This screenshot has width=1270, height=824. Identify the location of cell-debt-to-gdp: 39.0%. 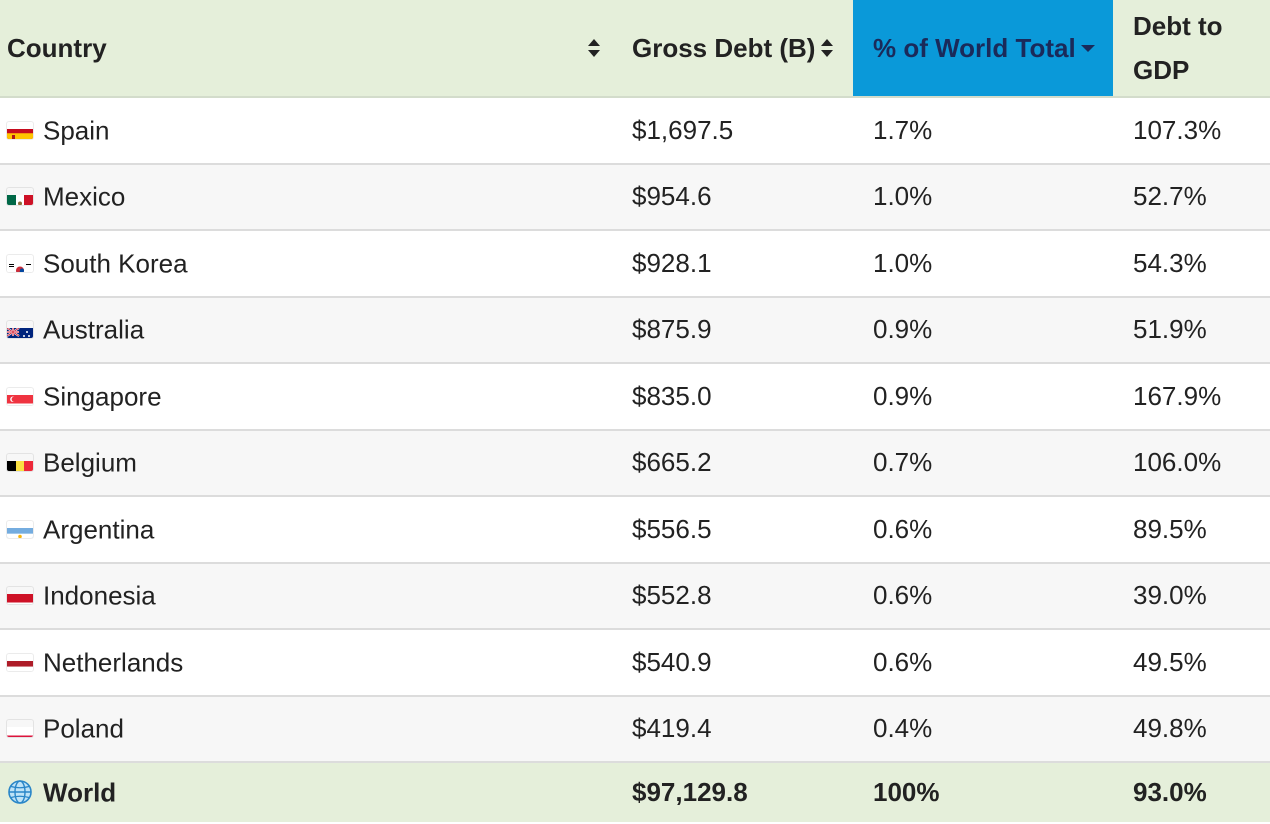
(1191, 596).